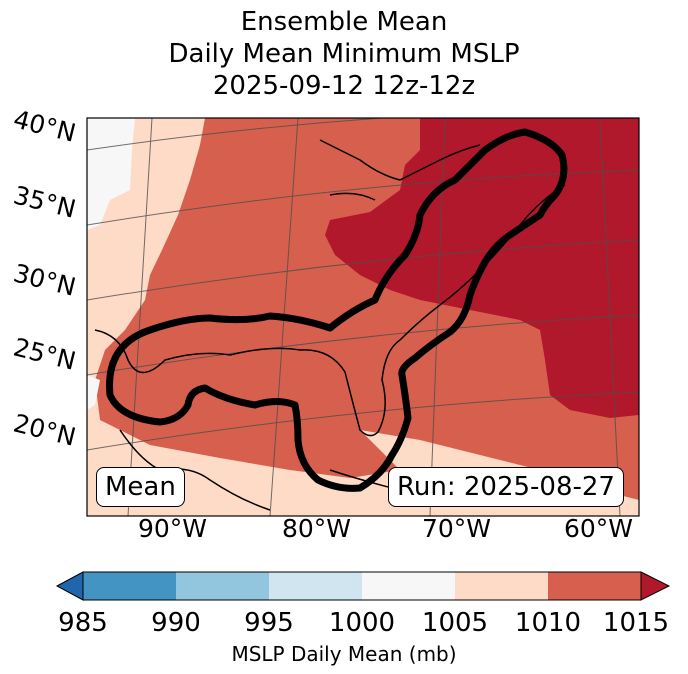 The width and height of the screenshot is (688, 674). Describe the element at coordinates (173, 528) in the screenshot. I see `lon-label-90w: 90°W` at that location.